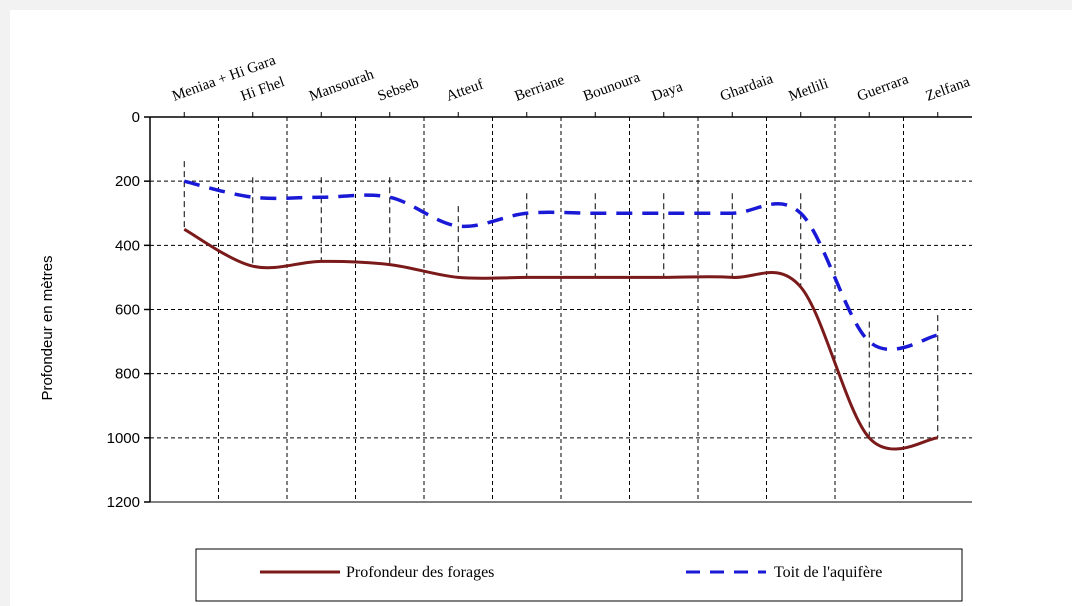 This screenshot has width=1072, height=606. What do you see at coordinates (123, 438) in the screenshot?
I see `y-tick-label: 1000` at bounding box center [123, 438].